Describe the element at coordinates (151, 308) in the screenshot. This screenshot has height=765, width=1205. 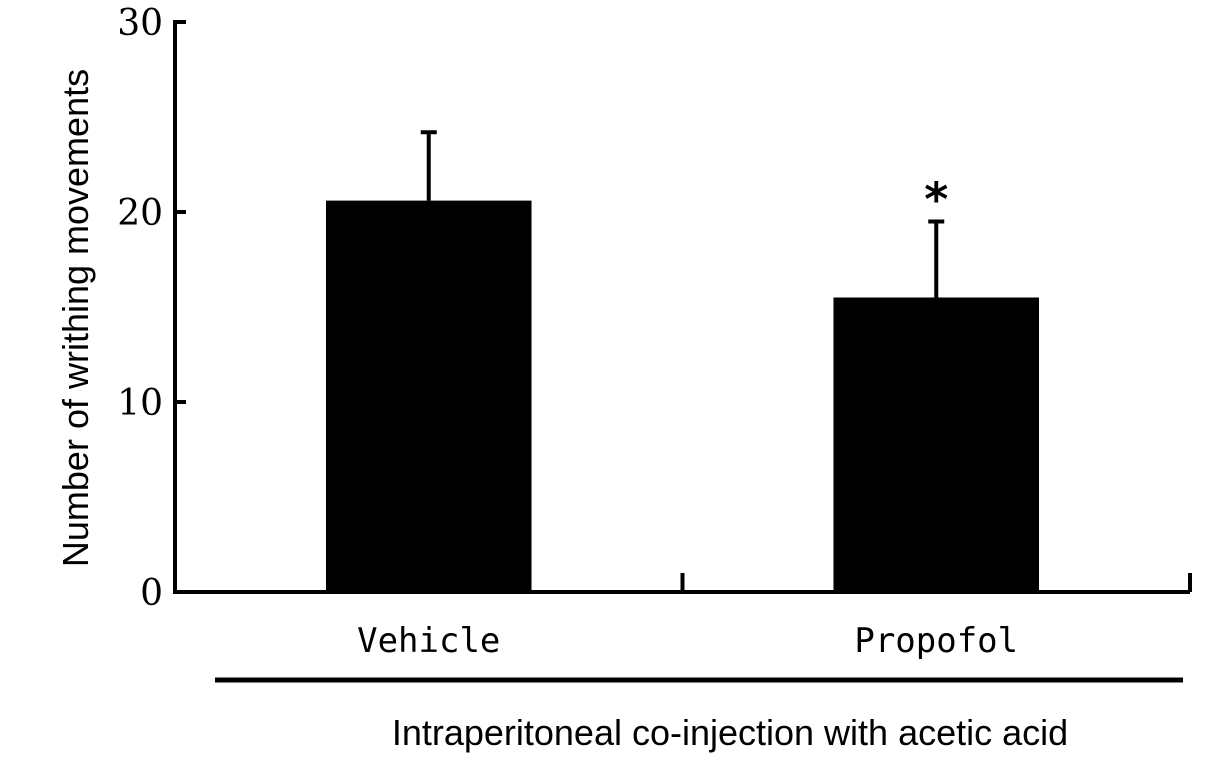
I see `y-tick-group: 0 10 20 30` at that location.